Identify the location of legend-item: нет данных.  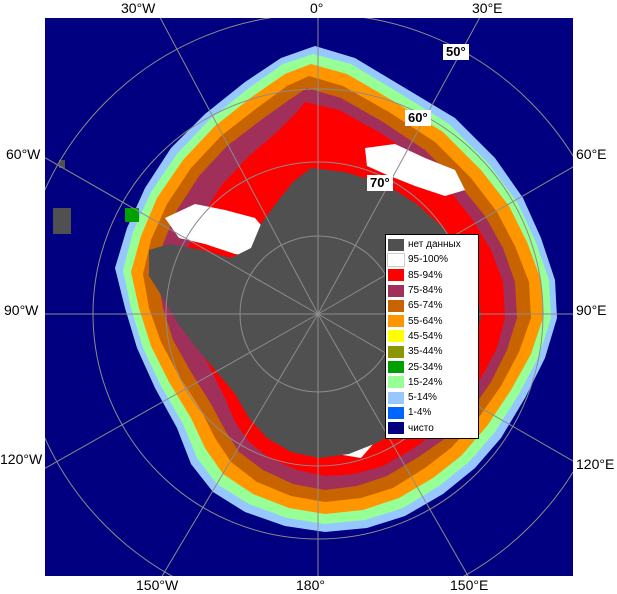
(433, 244).